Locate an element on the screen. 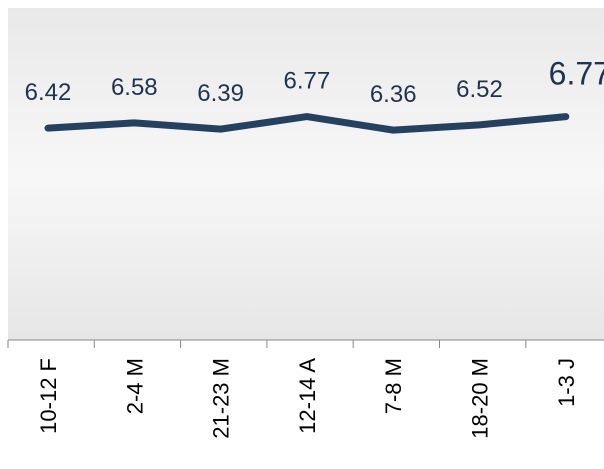 Image resolution: width=604 pixels, height=469 pixels. data-label: 6.39 is located at coordinates (220, 93).